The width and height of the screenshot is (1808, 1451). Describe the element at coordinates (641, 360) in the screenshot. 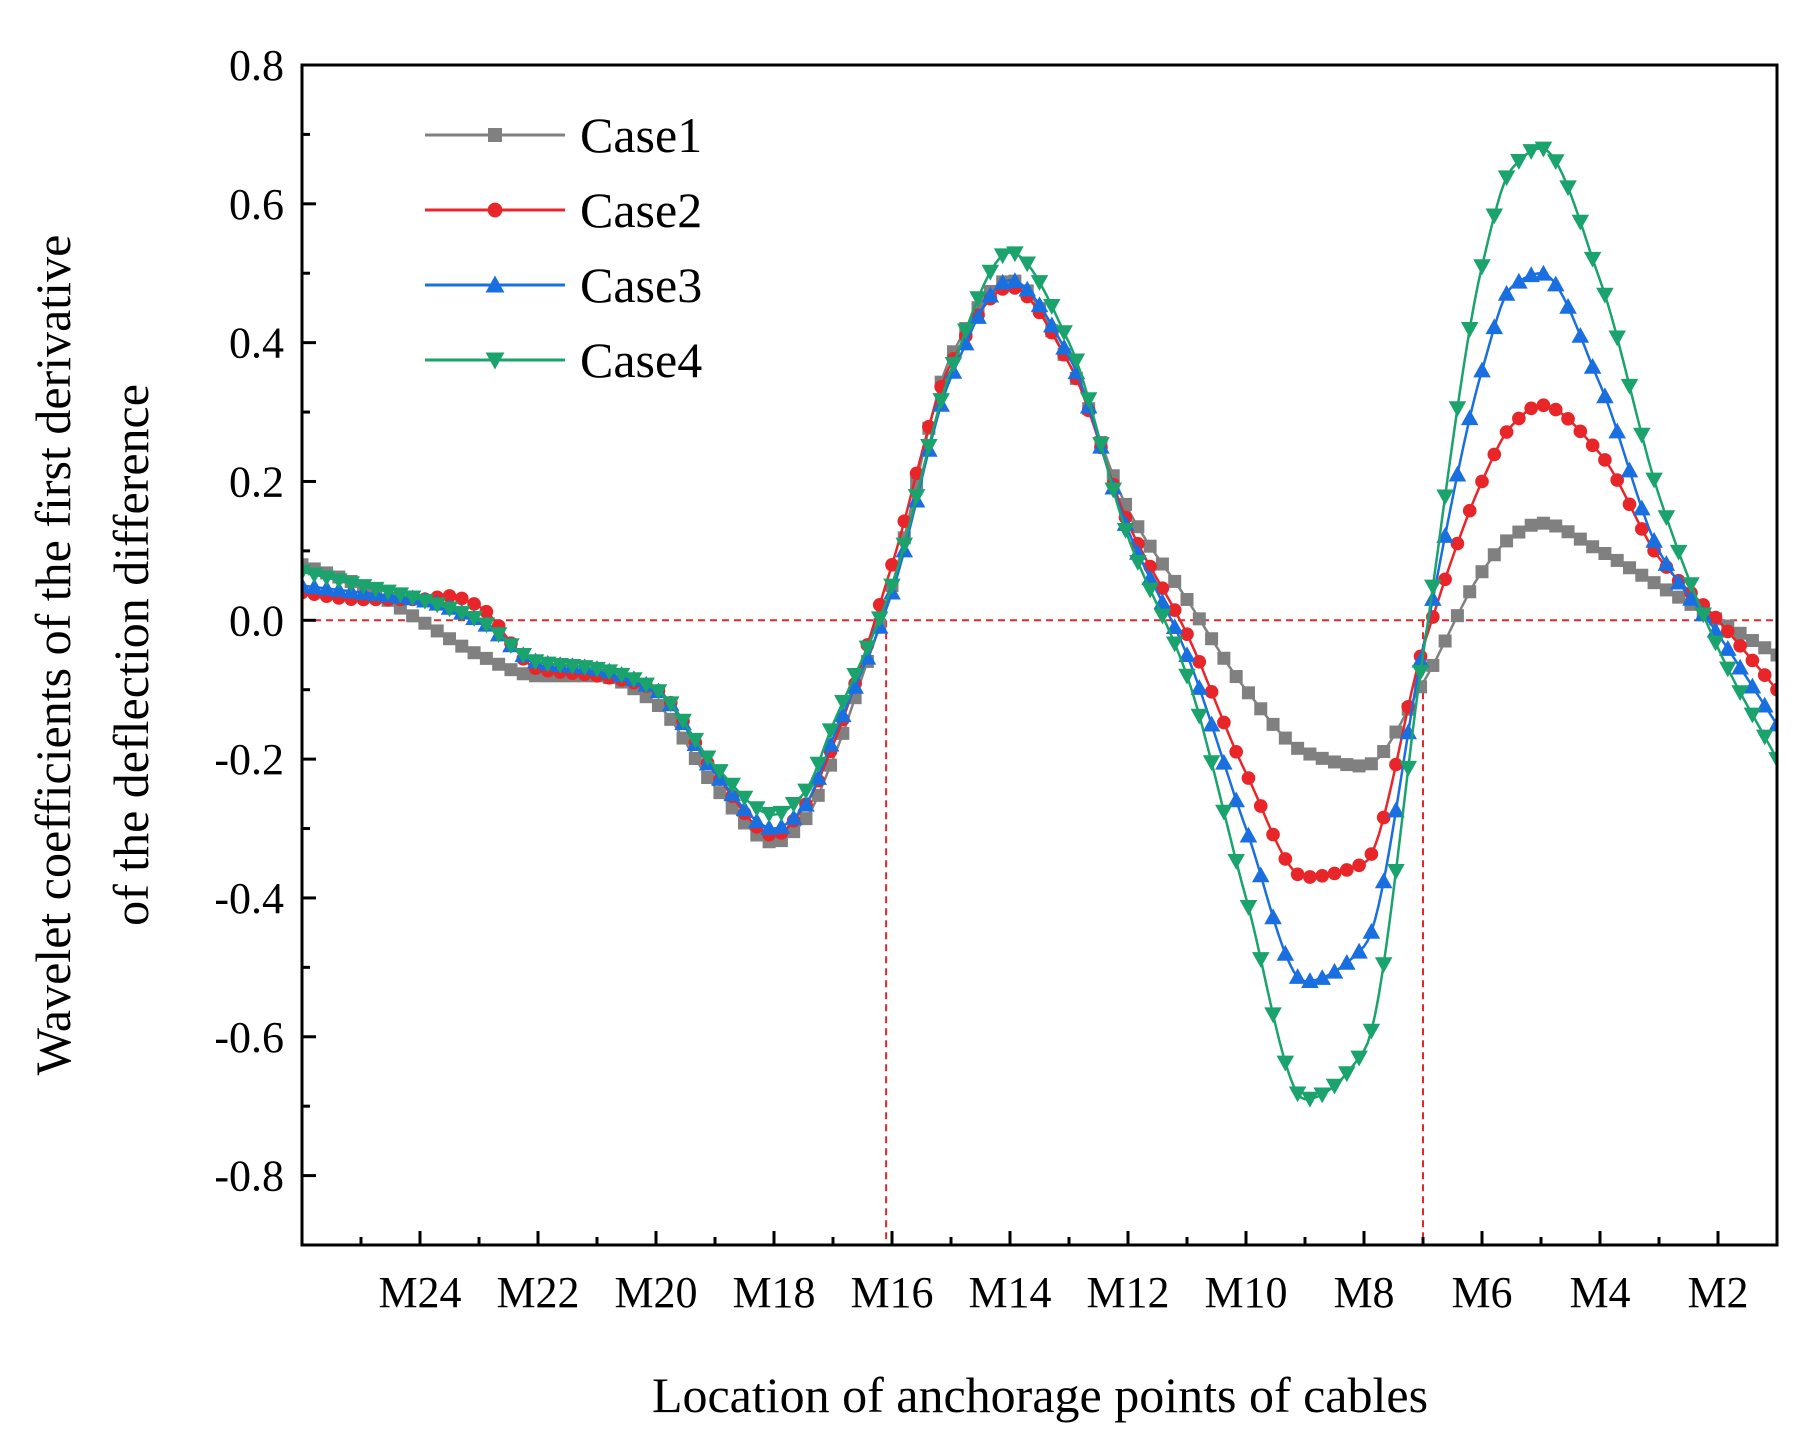

I see `legend-label: Case4` at that location.